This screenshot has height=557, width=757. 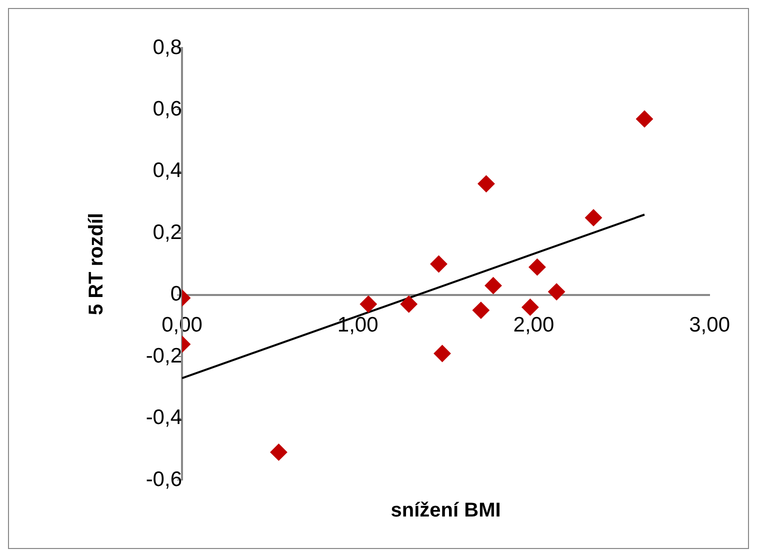 What do you see at coordinates (709, 324) in the screenshot?
I see `x-tick-label: 3,00` at bounding box center [709, 324].